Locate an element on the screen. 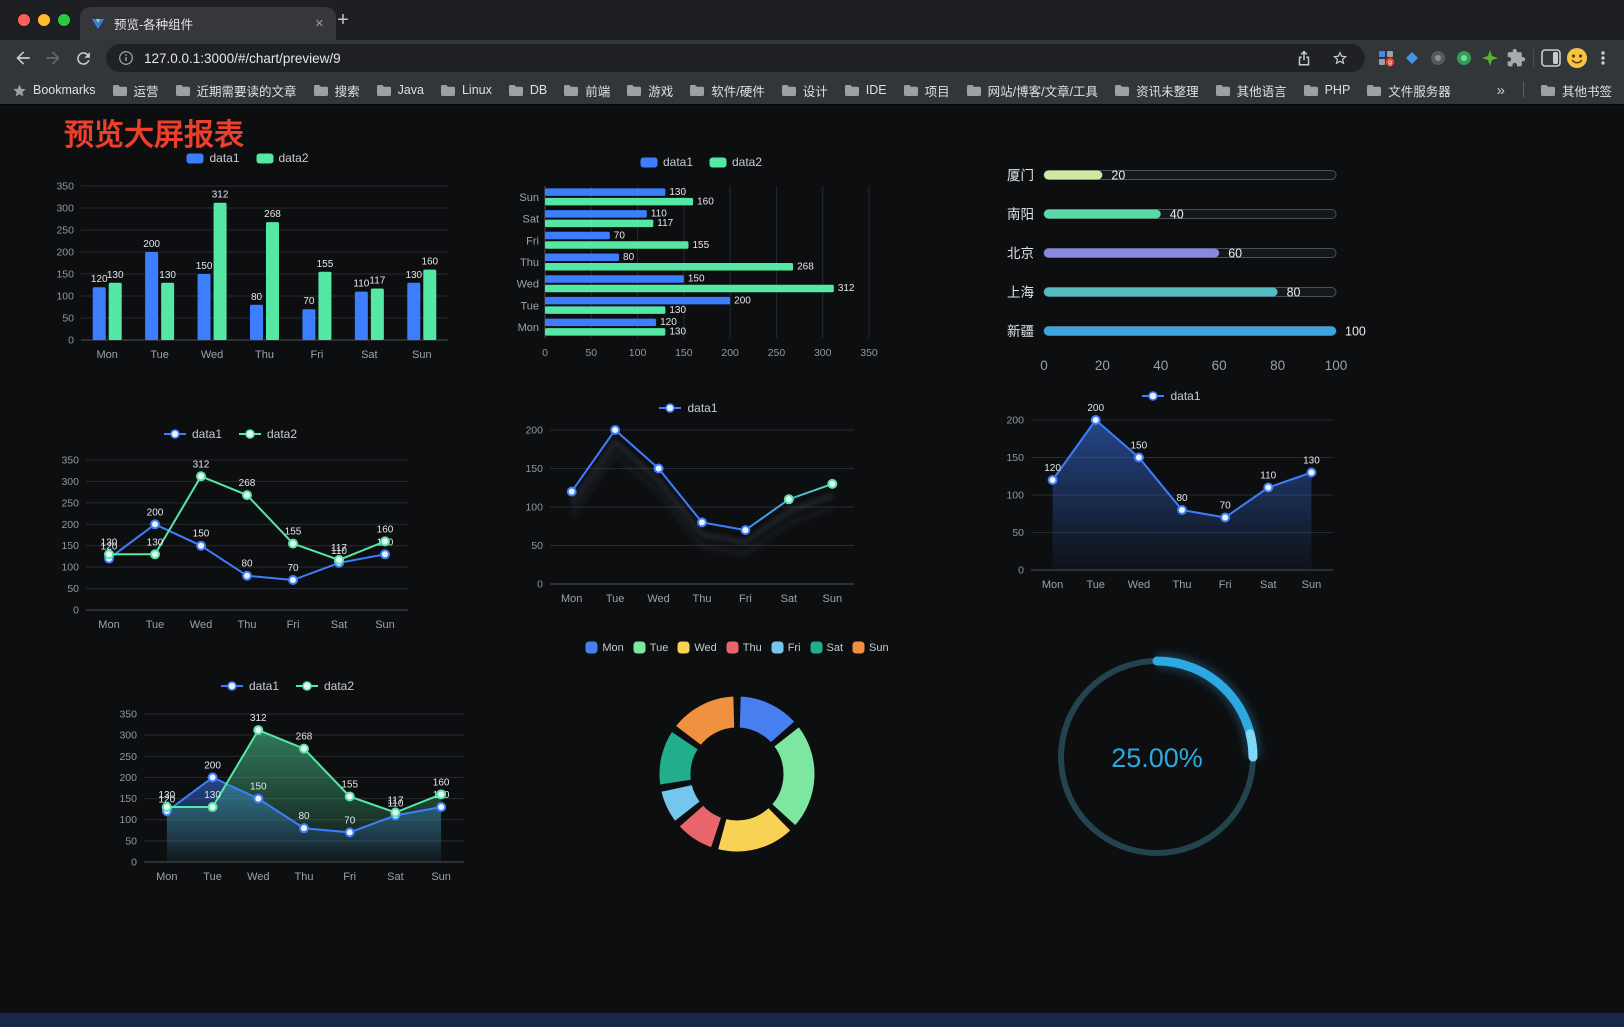 This screenshot has height=1027, width=1624. bookmark-item-bookmarks: Bookmarks is located at coordinates (54, 90).